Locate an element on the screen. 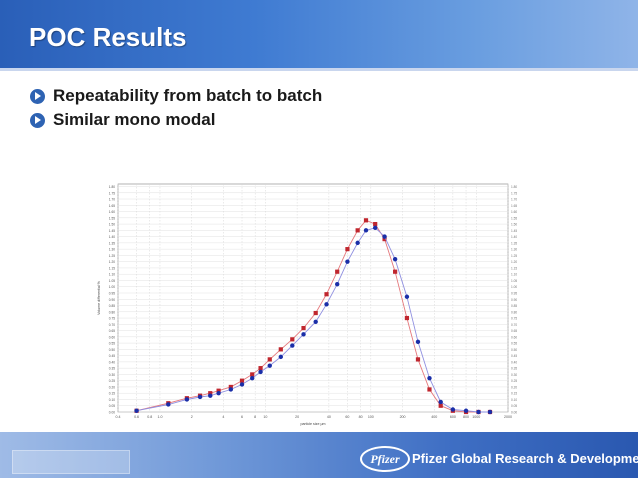  y-tick-label: 0.60 is located at coordinates (112, 337).